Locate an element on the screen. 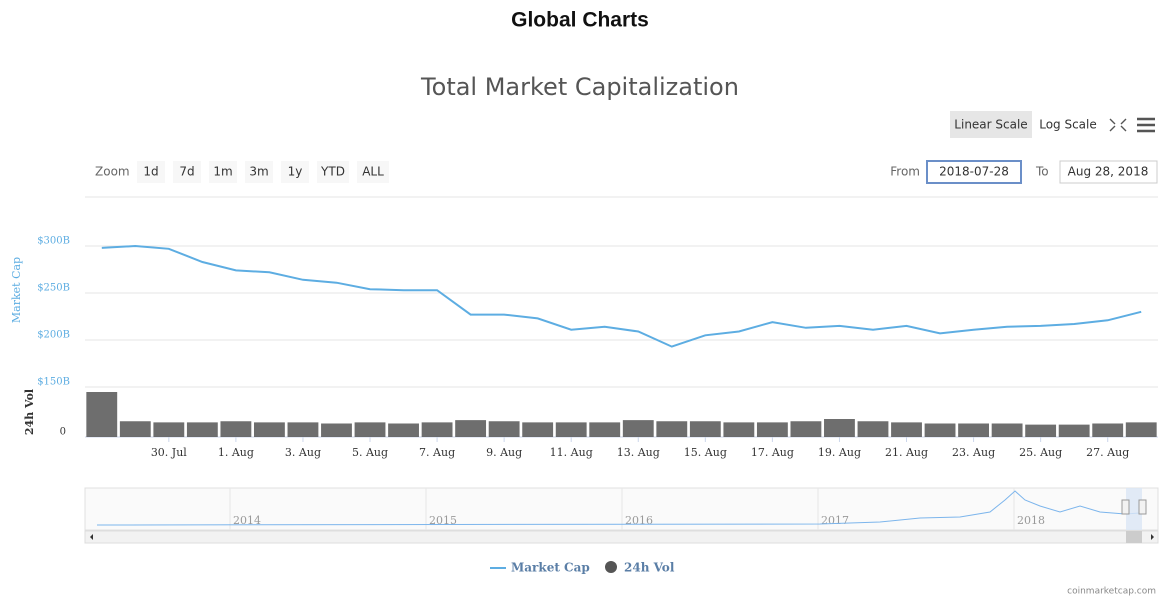 The image size is (1160, 598). y-axis-title: Market Cap is located at coordinates (16, 290).